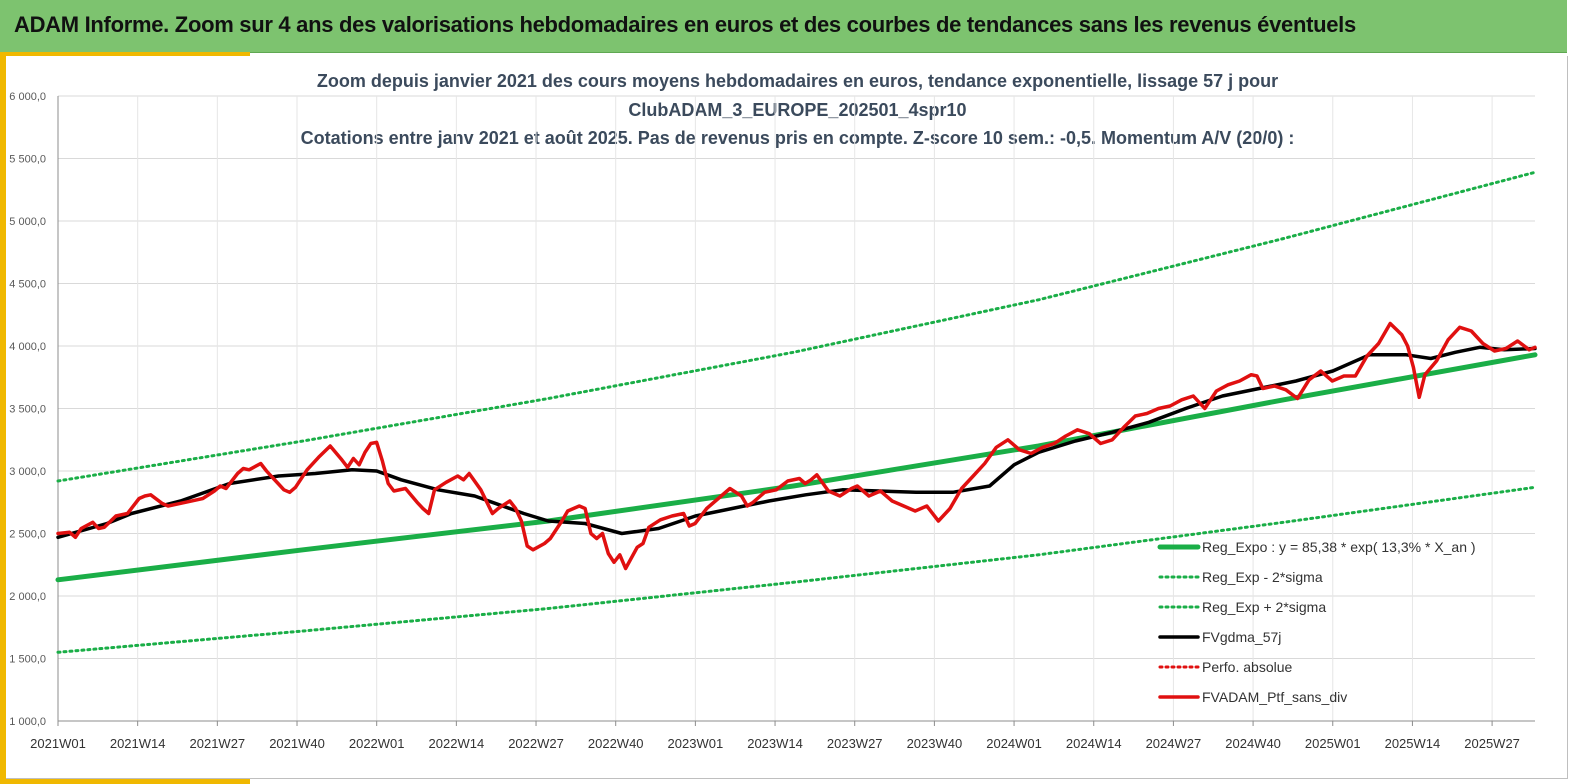 Image resolution: width=1569 pixels, height=784 pixels. Describe the element at coordinates (125, 781) in the screenshot. I see `accent-bar-bottom` at that location.